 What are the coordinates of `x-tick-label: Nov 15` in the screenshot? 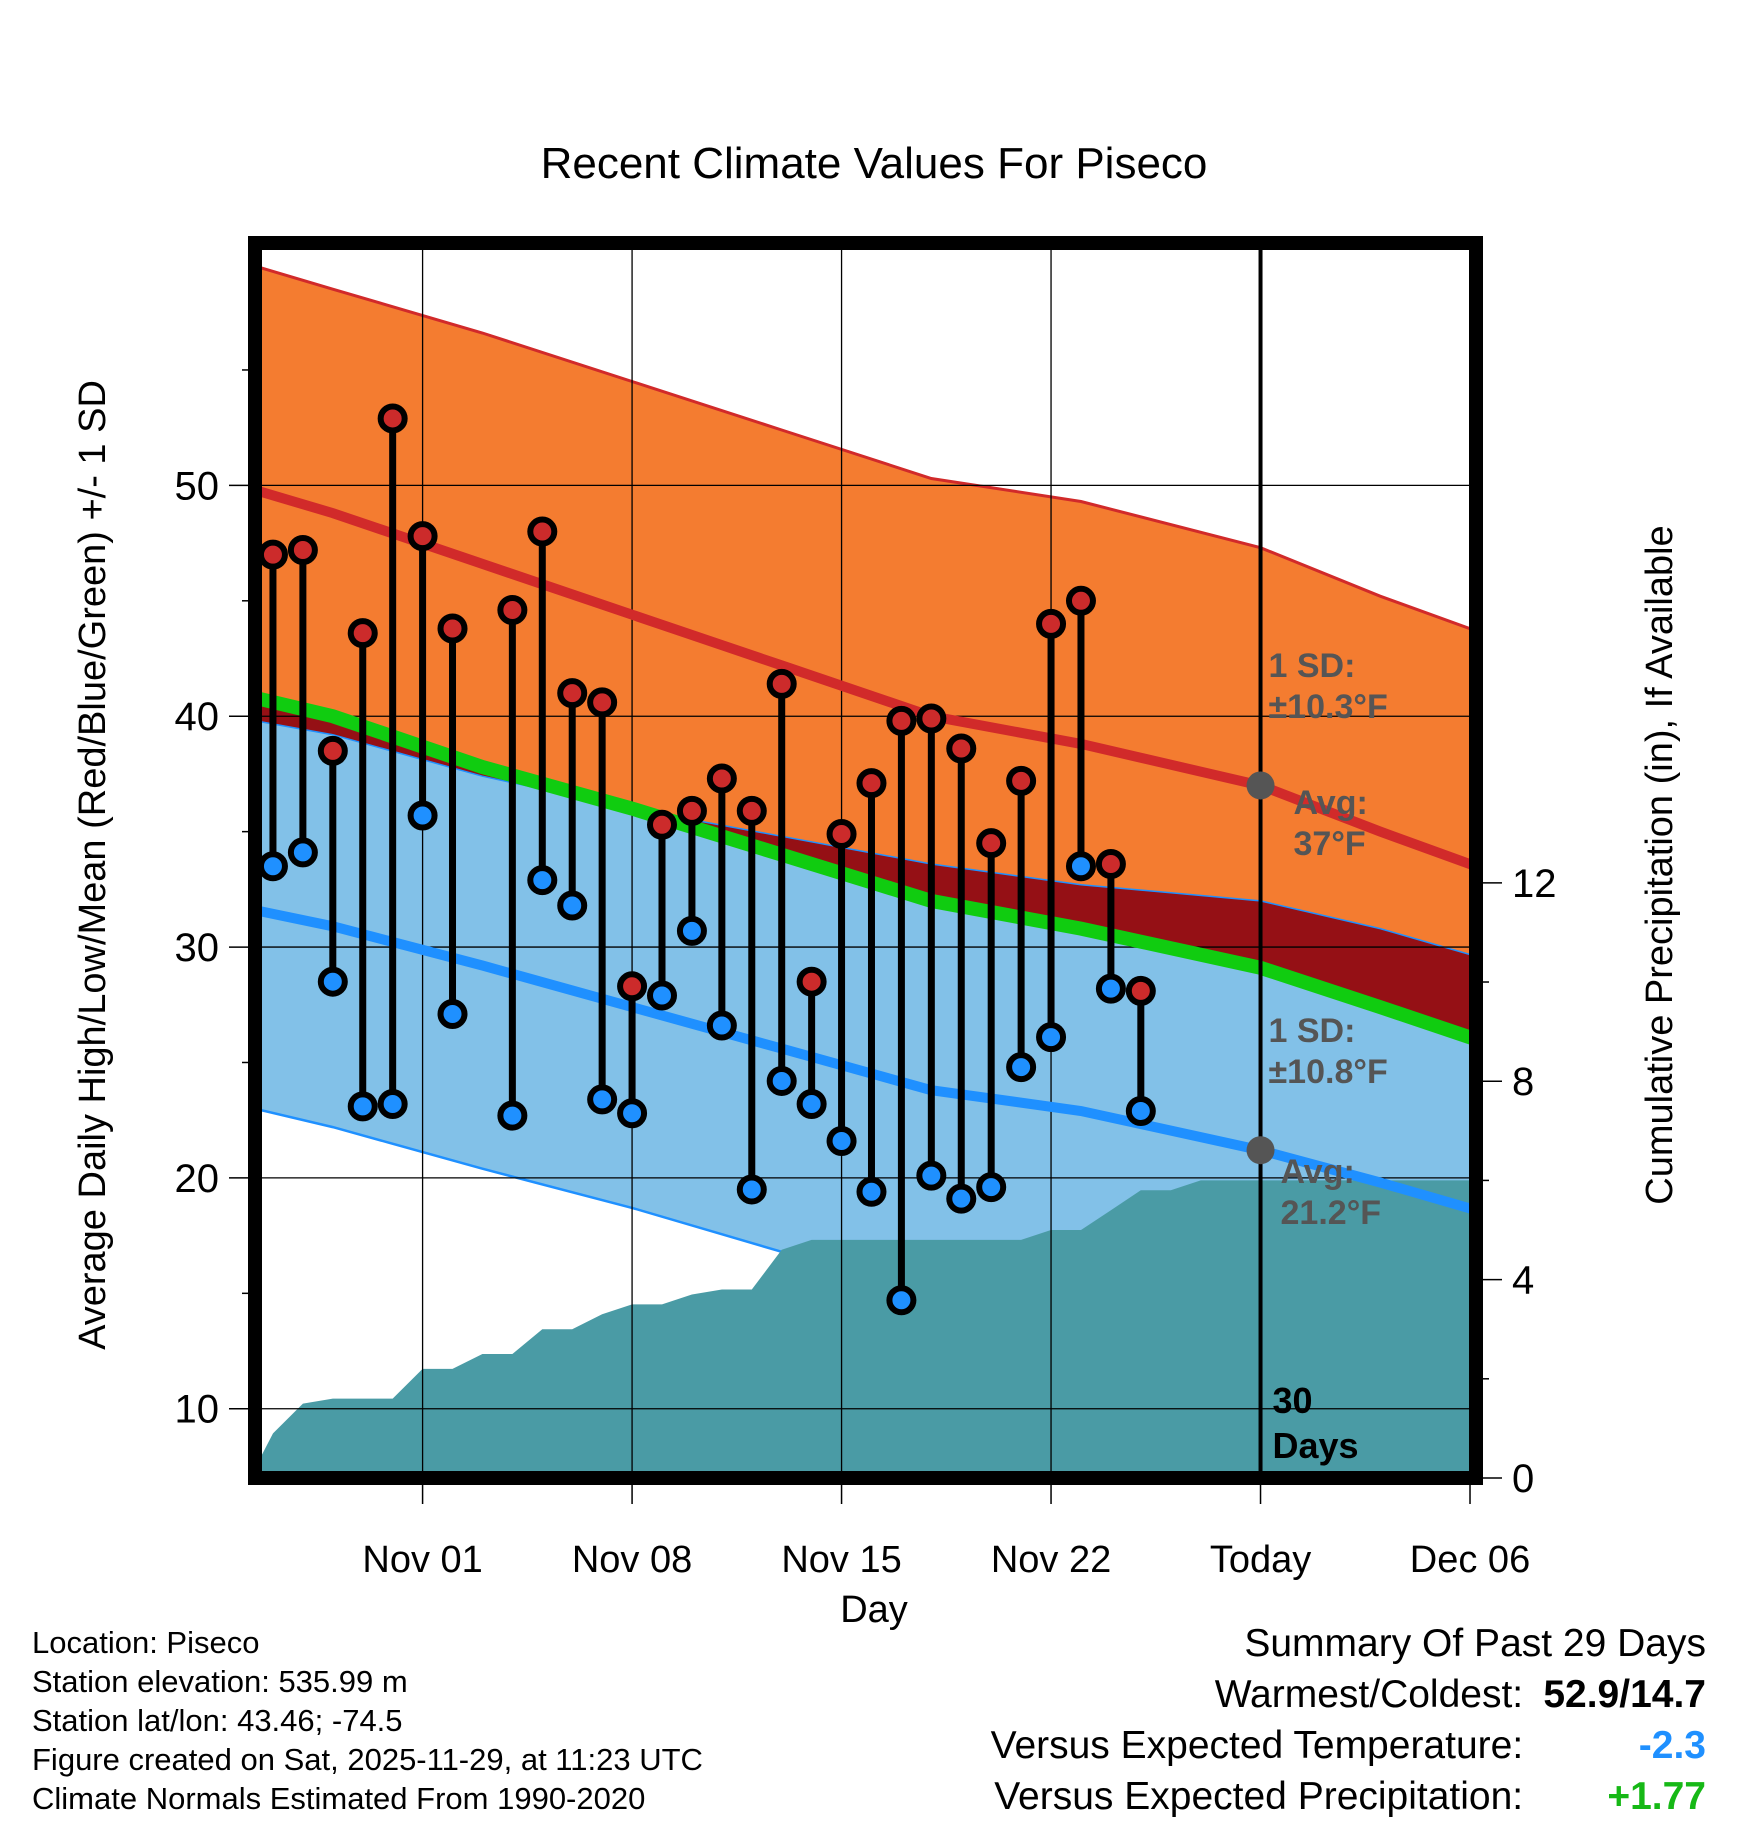 It's located at (841, 1560).